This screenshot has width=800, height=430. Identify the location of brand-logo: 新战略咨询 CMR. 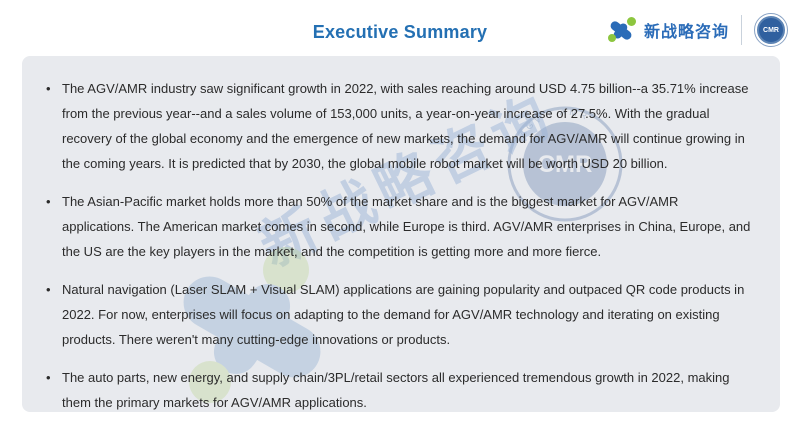
(697, 30).